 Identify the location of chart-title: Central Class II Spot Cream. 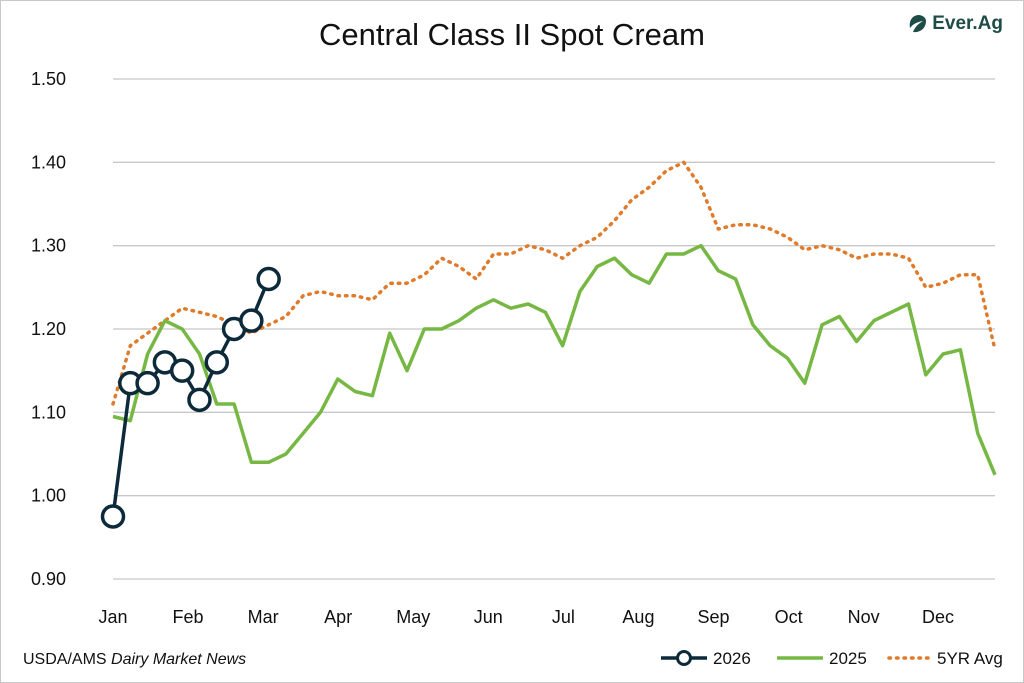
(512, 34).